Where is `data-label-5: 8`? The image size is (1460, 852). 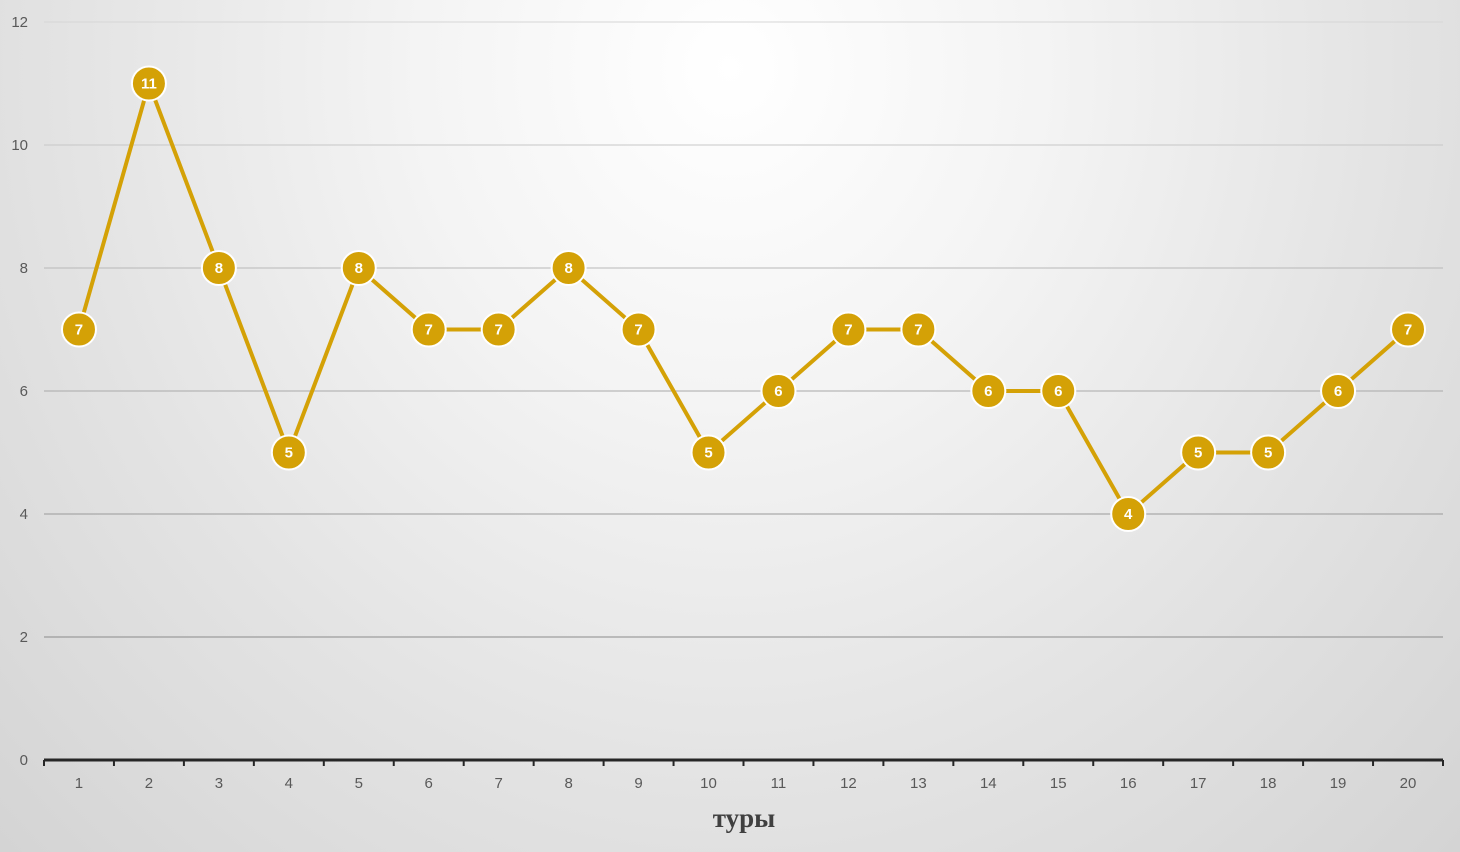
data-label-5: 8 is located at coordinates (359, 268).